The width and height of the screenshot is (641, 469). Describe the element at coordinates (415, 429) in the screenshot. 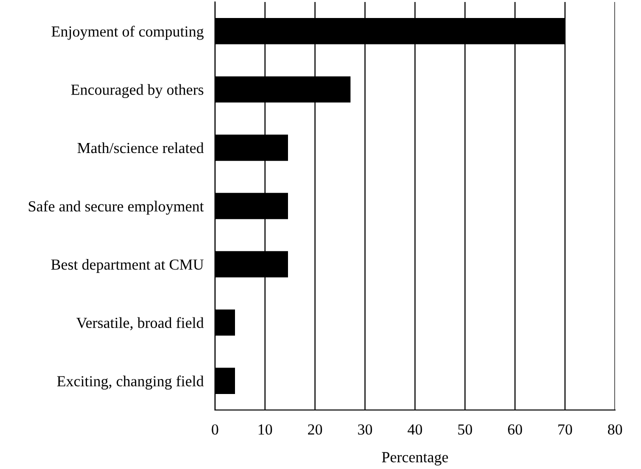

I see `x-tick-label: 40` at that location.